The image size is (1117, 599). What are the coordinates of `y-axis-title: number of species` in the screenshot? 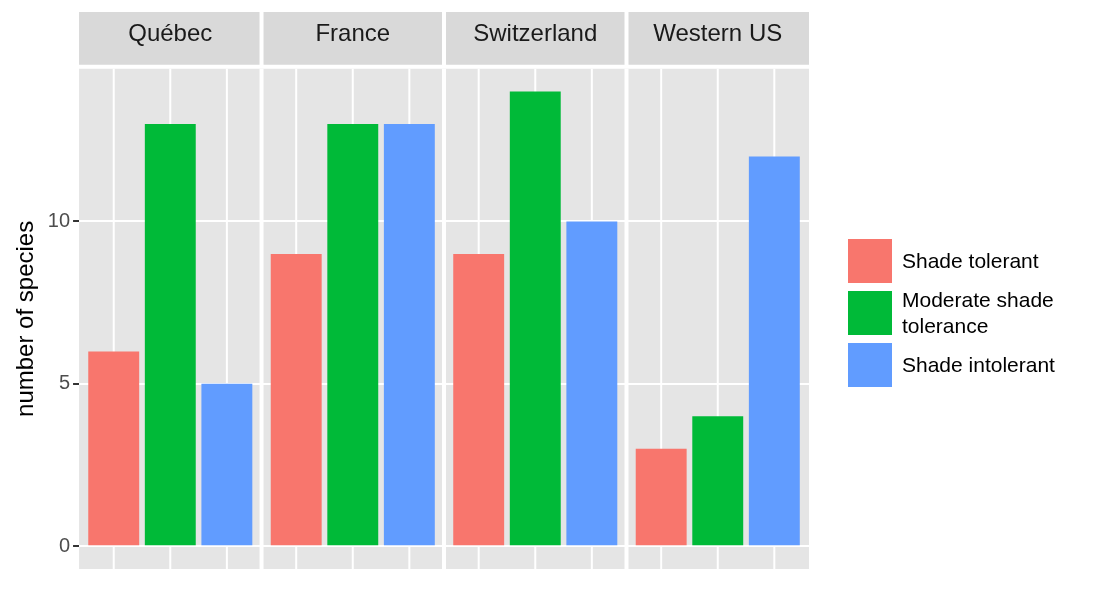 It's located at (25, 318).